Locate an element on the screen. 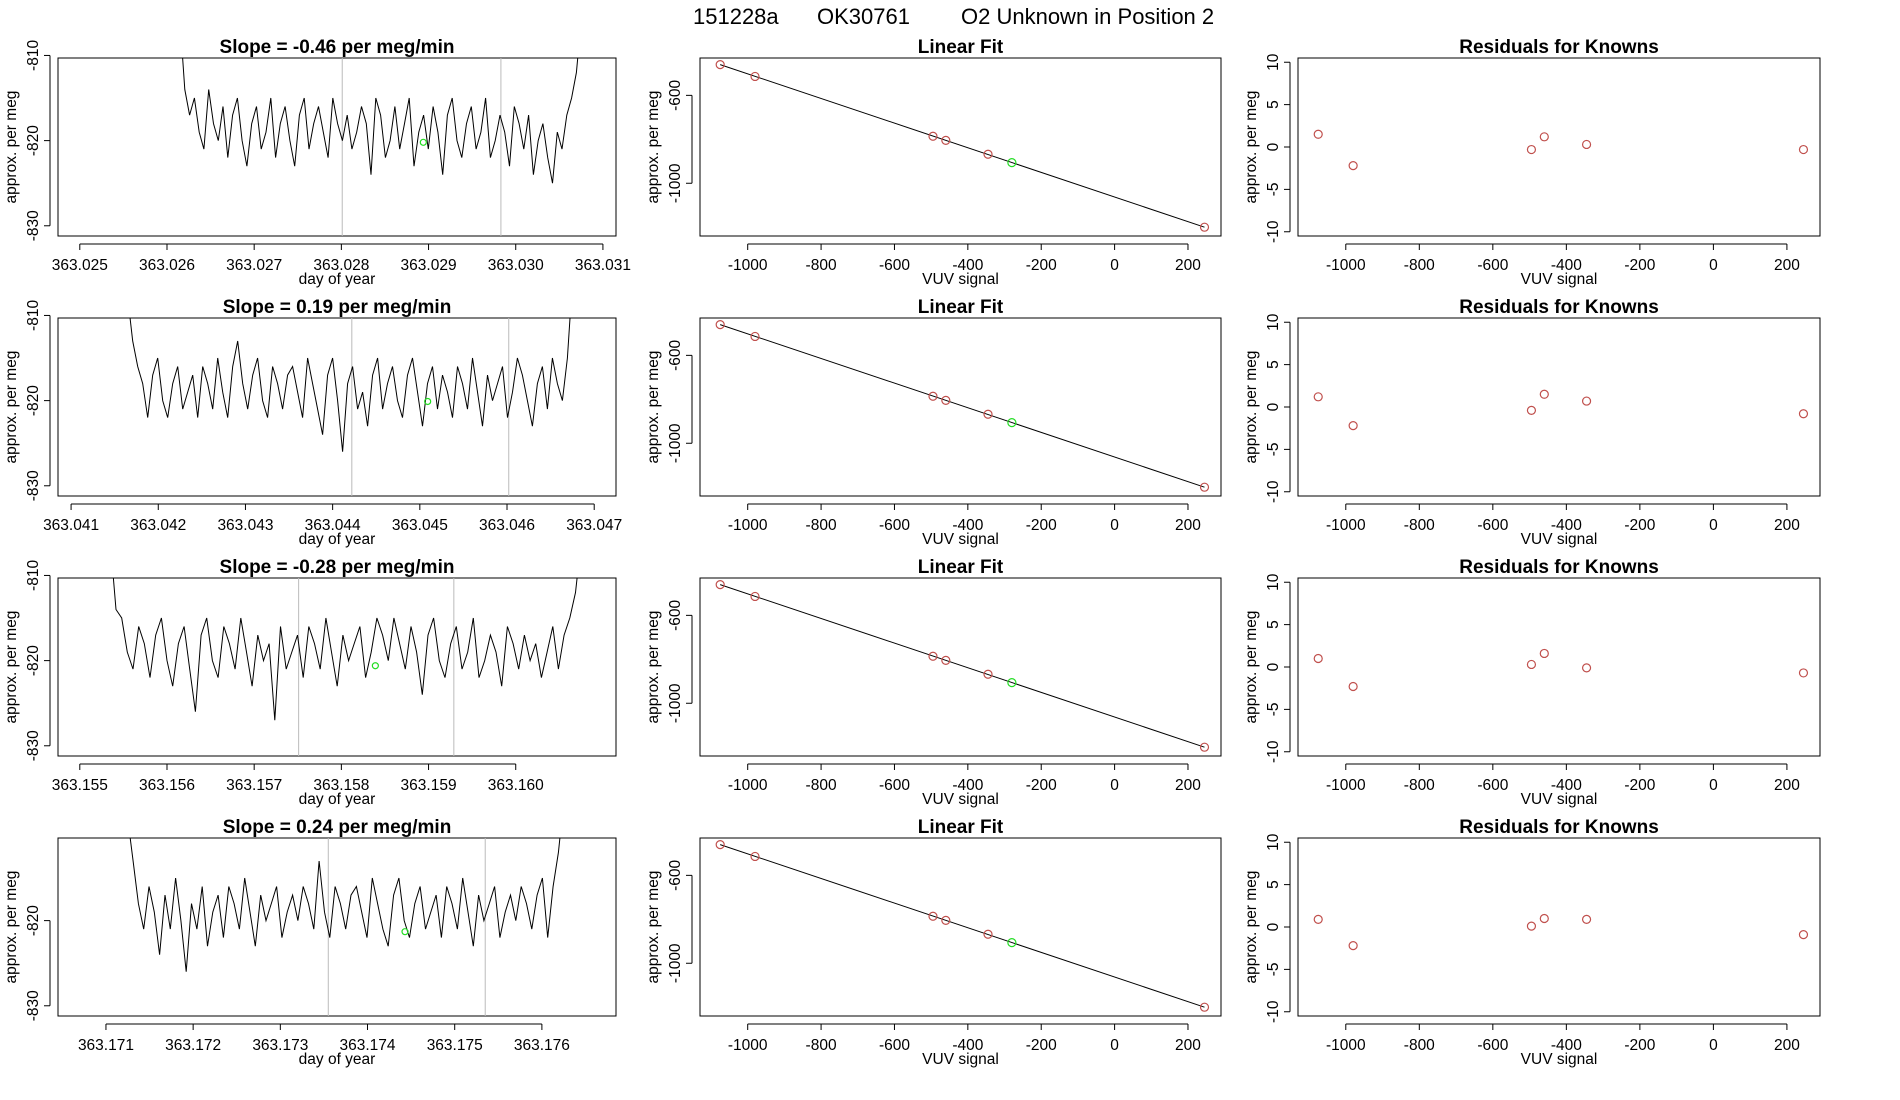  x-tick-label: 363.159 is located at coordinates (429, 785).